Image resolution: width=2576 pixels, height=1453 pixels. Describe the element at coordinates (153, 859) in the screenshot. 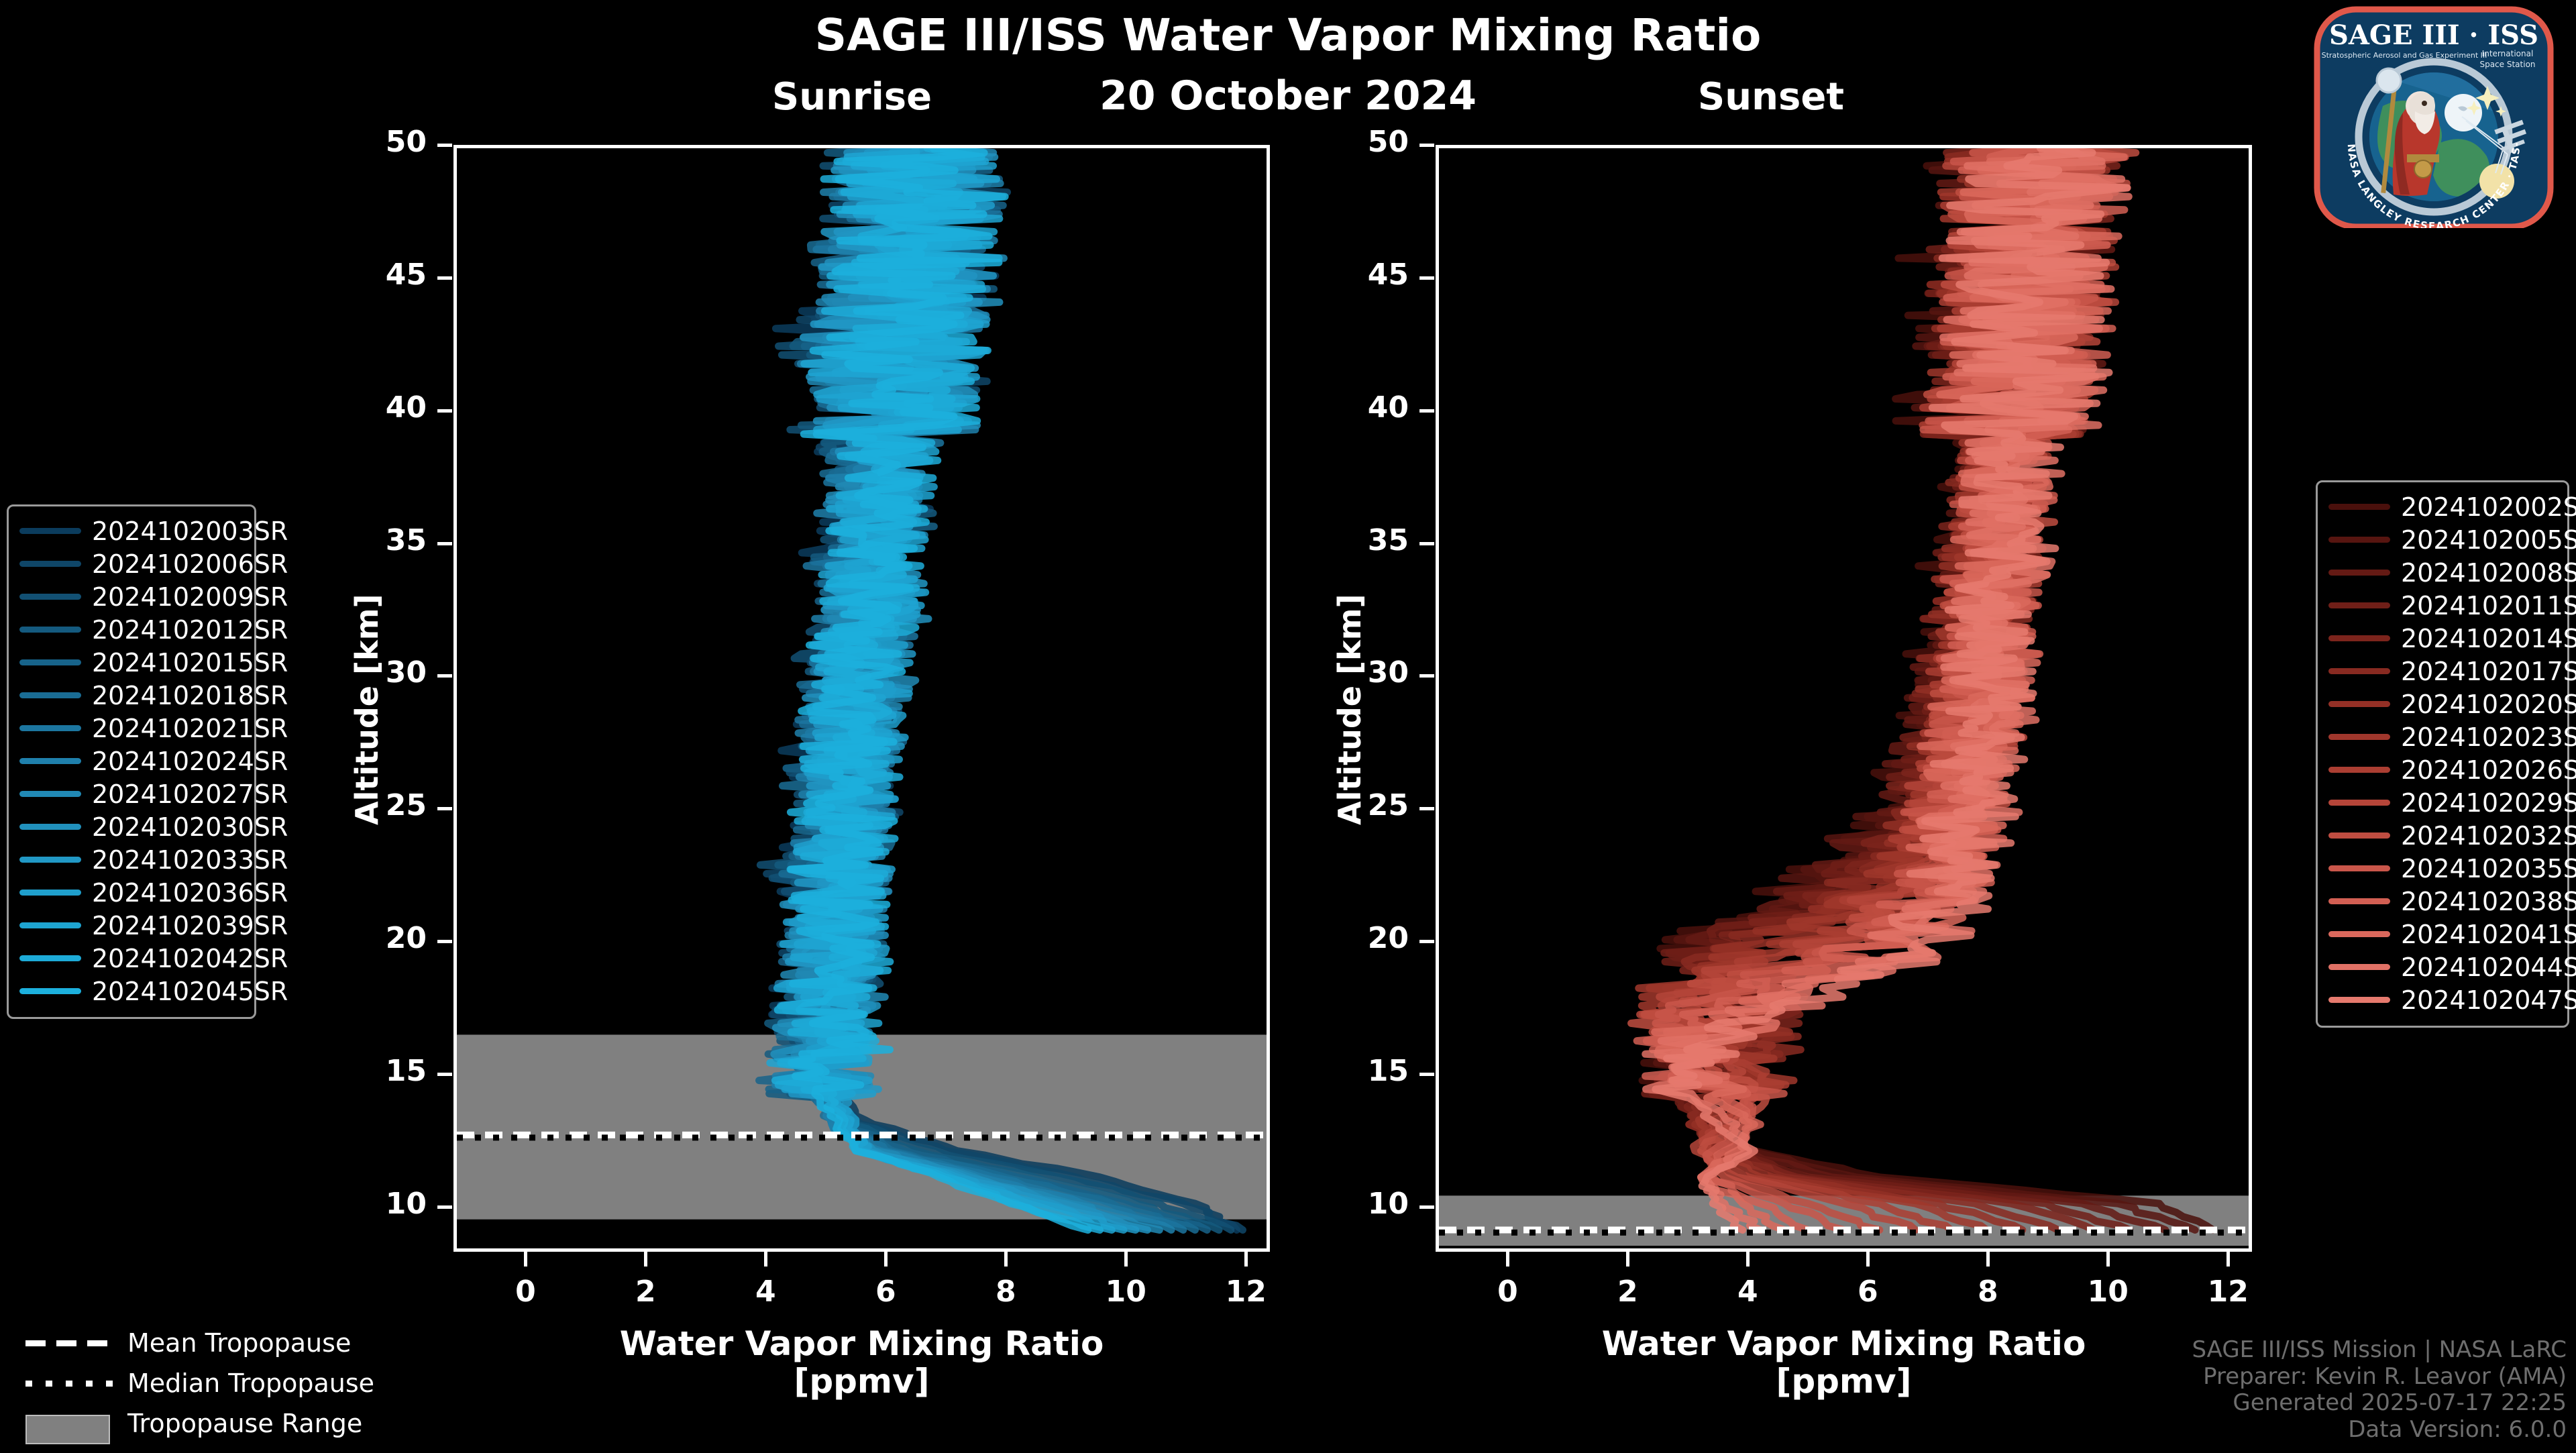

I see `legend-item: 2024102033SR` at that location.